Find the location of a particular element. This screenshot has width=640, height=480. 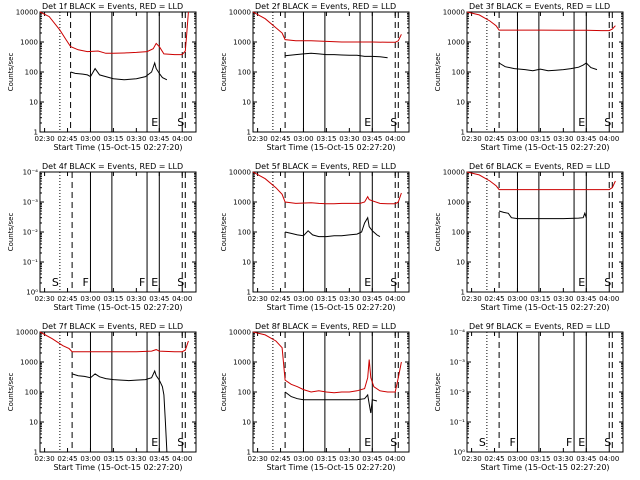

panel-title: Det 5f BLACK = Events, RED = LLD is located at coordinates (325, 166).